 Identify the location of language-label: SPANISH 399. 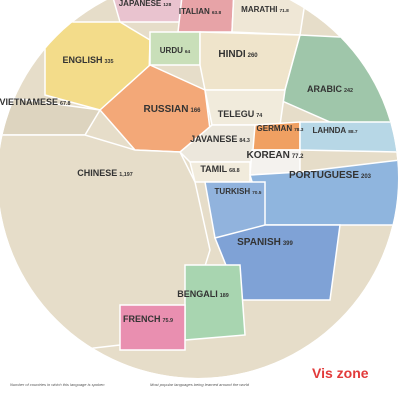
(265, 242).